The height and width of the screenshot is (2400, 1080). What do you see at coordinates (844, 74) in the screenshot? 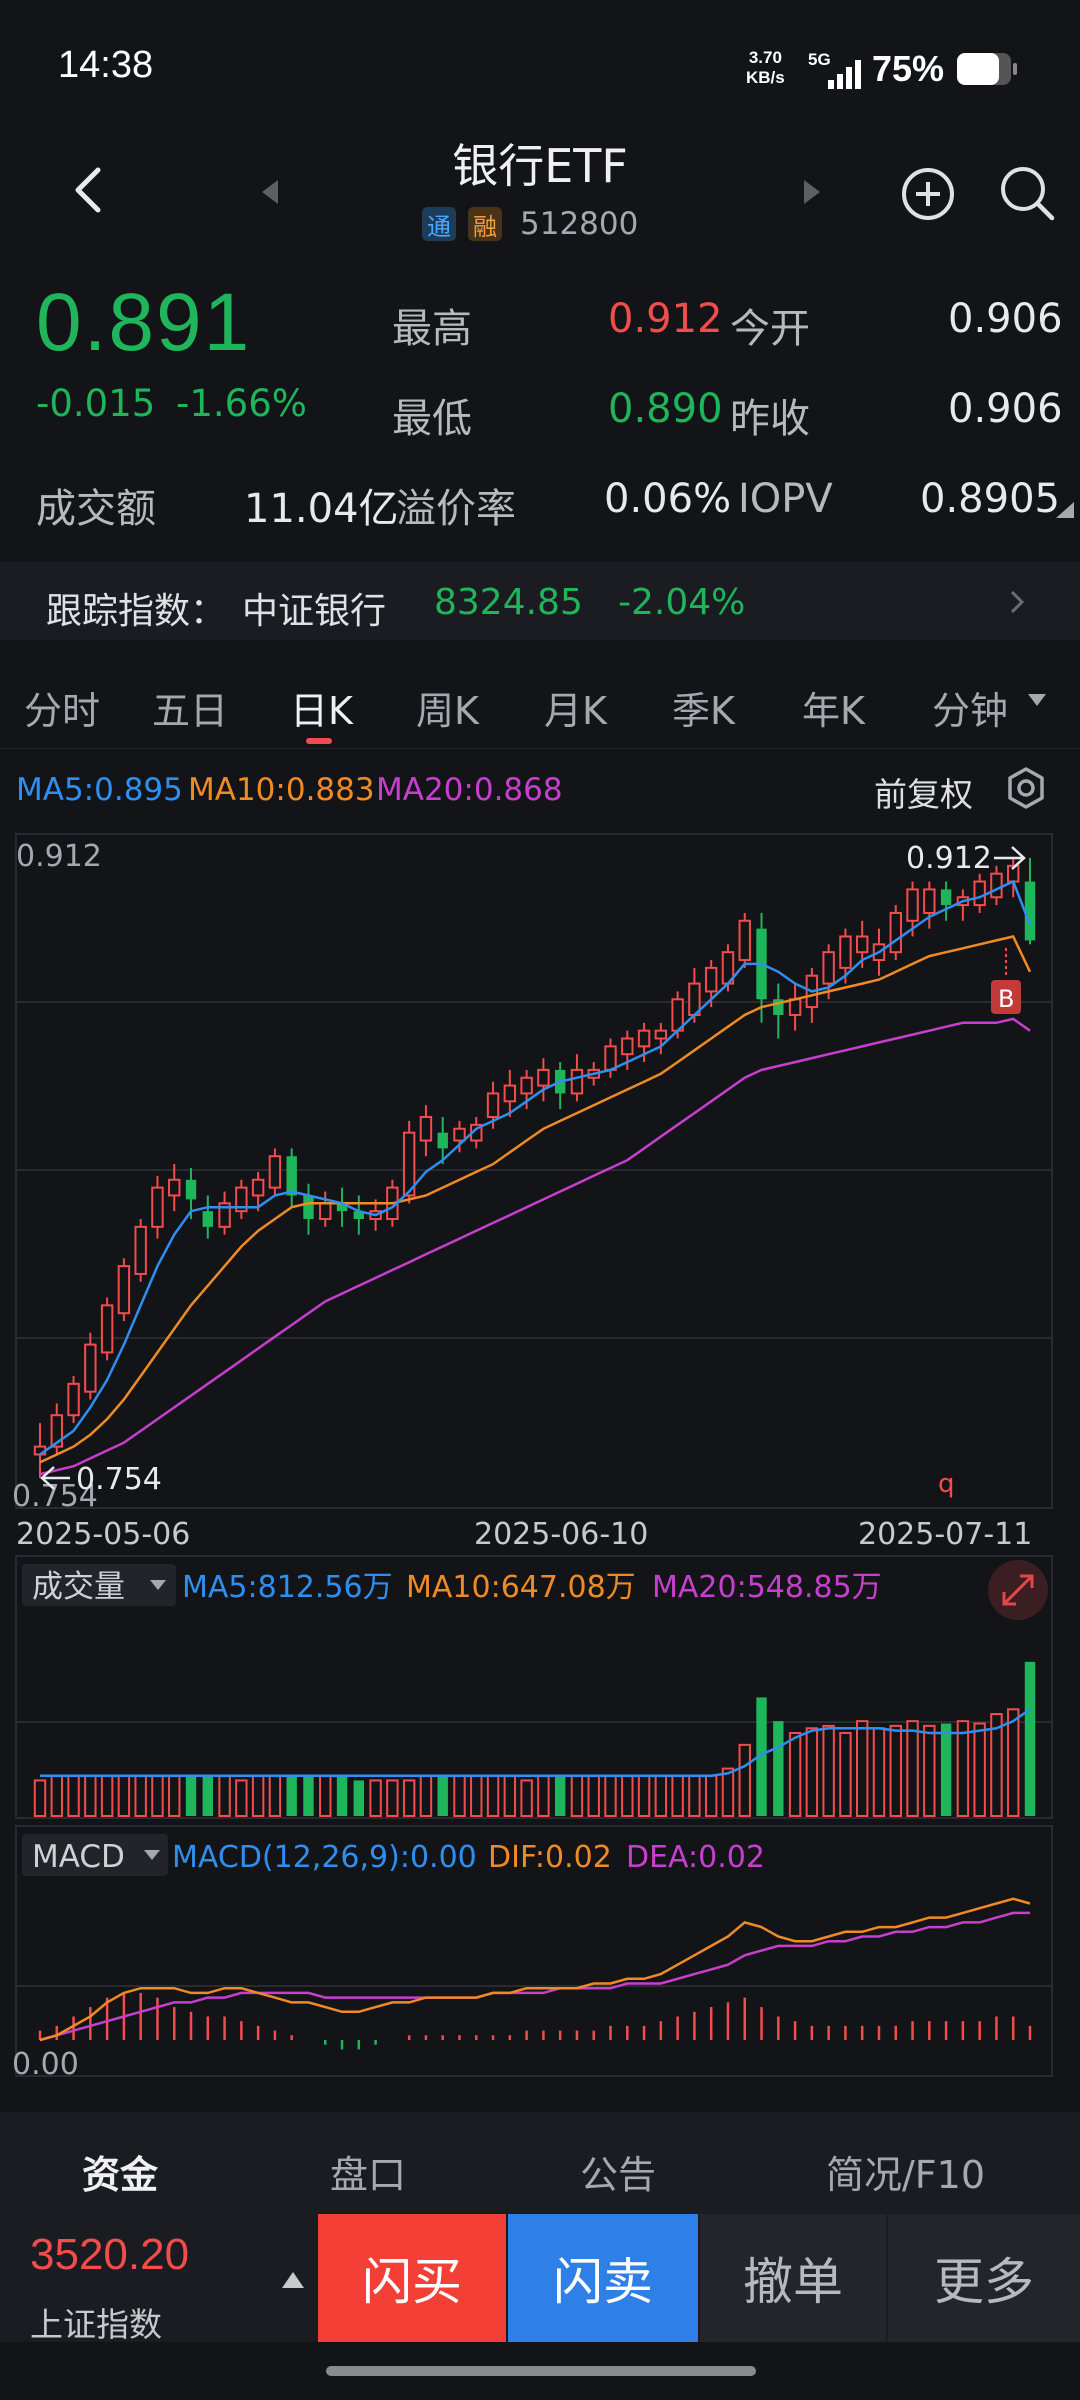
I see `signal-icon` at bounding box center [844, 74].